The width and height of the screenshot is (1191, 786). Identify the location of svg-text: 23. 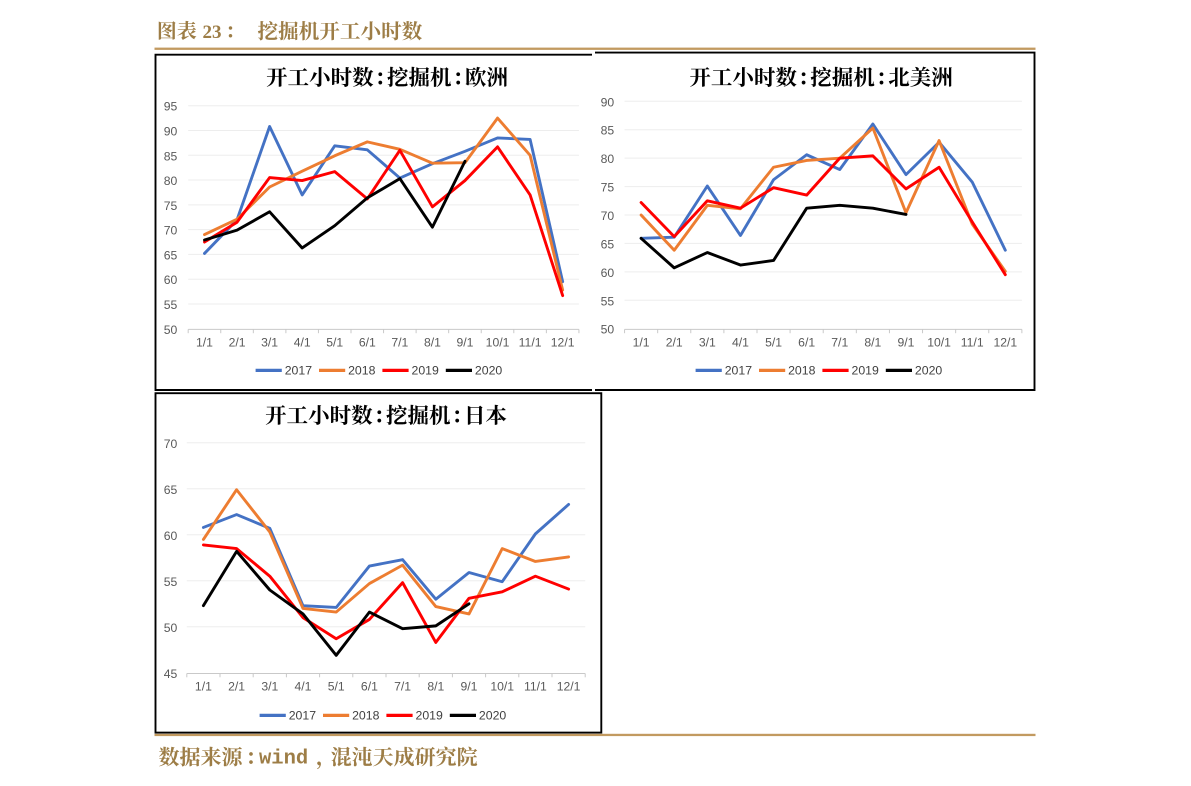
(212, 32).